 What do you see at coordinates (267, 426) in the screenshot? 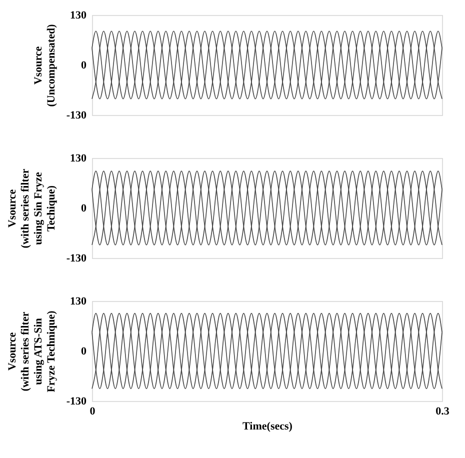
I see `x-axis-title: Time(secs)` at bounding box center [267, 426].